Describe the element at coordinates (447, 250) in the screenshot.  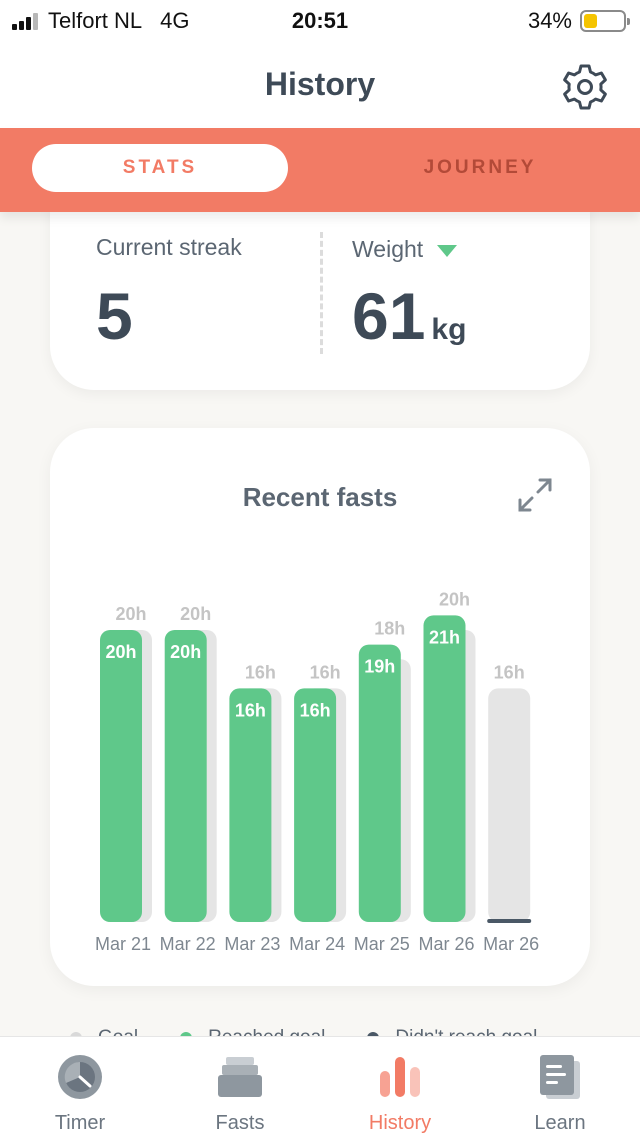
I see `triangle-down-icon` at that location.